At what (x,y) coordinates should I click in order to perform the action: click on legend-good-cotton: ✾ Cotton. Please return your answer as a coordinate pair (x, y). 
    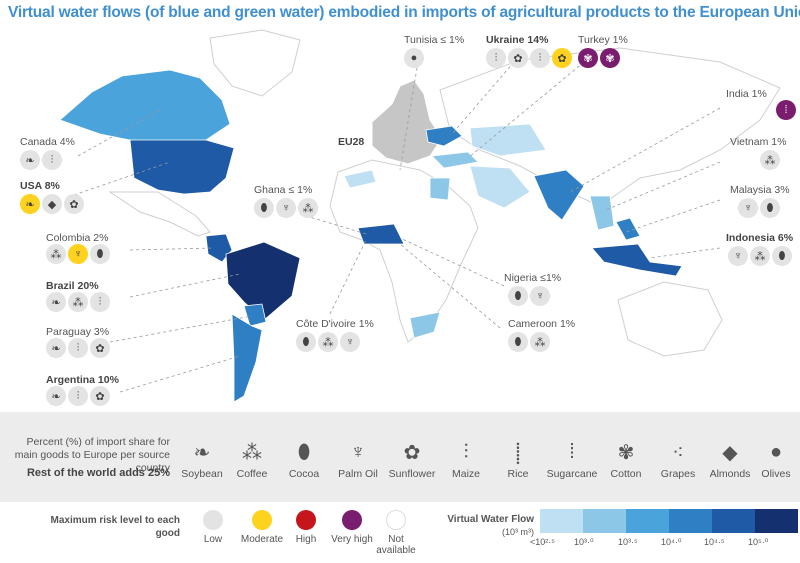
    Looking at the image, I should click on (626, 459).